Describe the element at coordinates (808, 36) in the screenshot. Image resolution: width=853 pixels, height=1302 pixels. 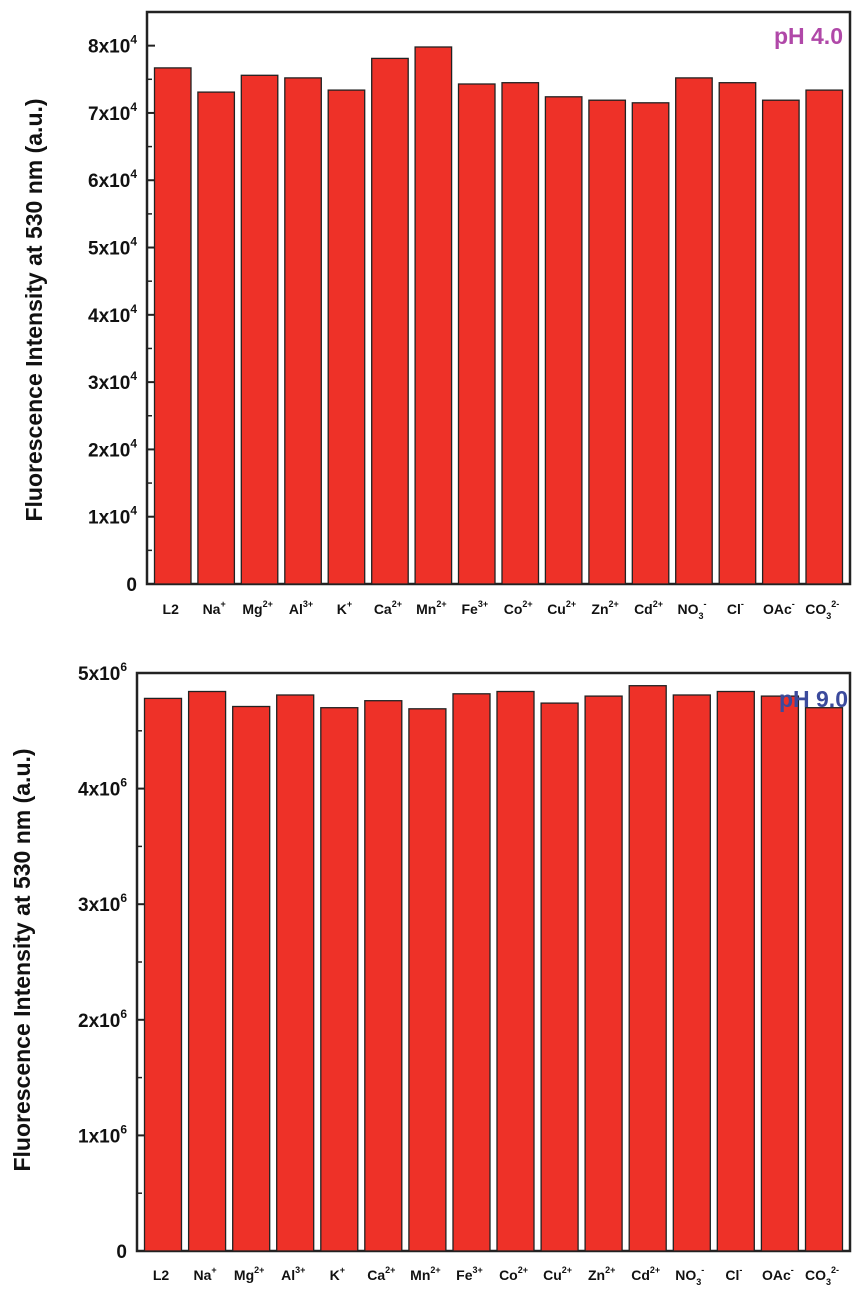
I see `chart-title: pH 4.0` at that location.